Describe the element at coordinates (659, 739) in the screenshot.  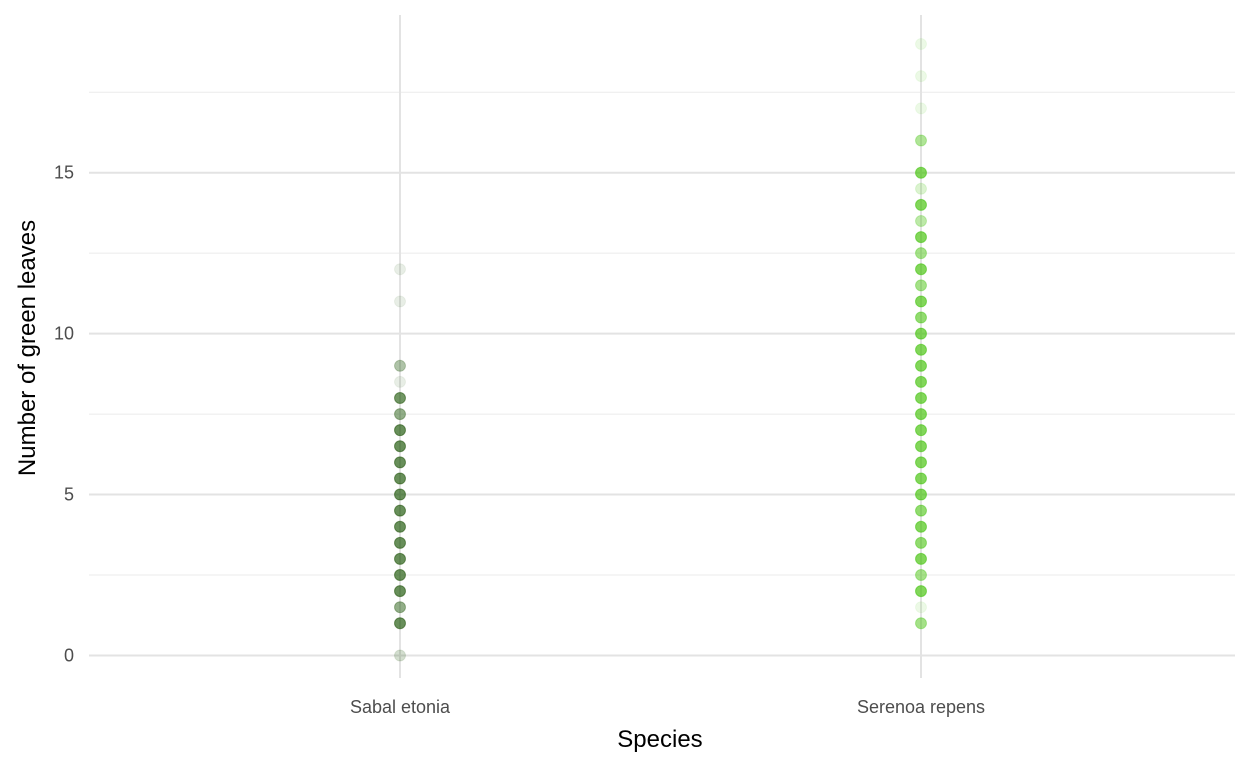
I see `x-axis-title: Species` at that location.